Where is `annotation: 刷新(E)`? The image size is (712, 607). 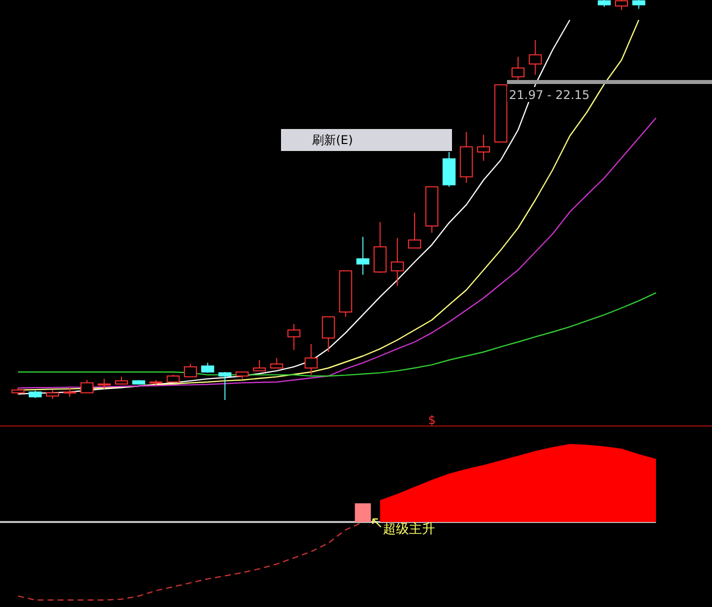
annotation: 刷新(E) is located at coordinates (332, 140).